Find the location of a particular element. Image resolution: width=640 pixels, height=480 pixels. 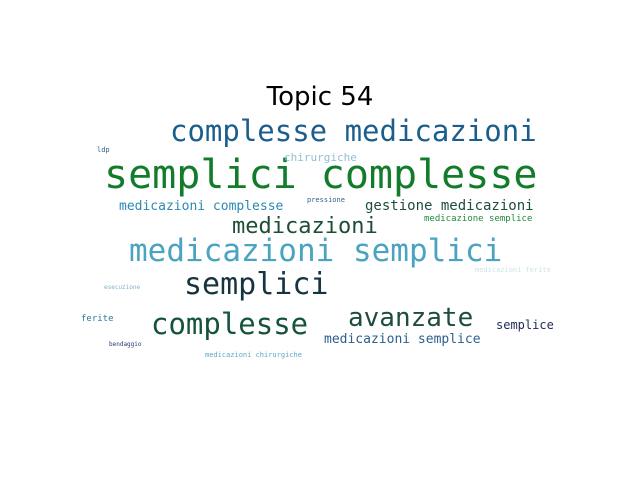

word-esecuzione: esecuzione is located at coordinates (122, 287).